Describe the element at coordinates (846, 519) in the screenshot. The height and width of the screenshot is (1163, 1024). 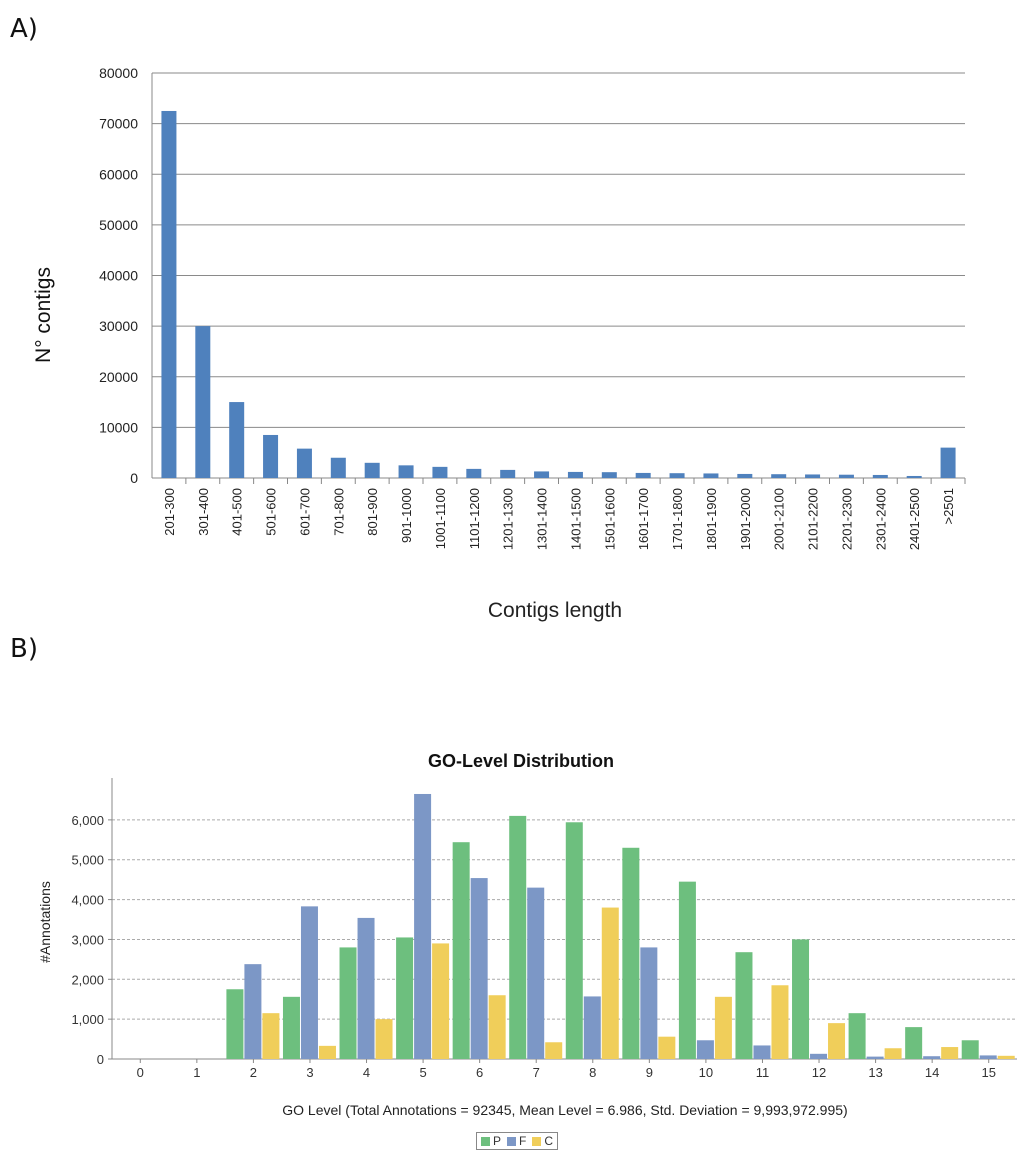
I see `x-tick-label: 2201-2300` at that location.